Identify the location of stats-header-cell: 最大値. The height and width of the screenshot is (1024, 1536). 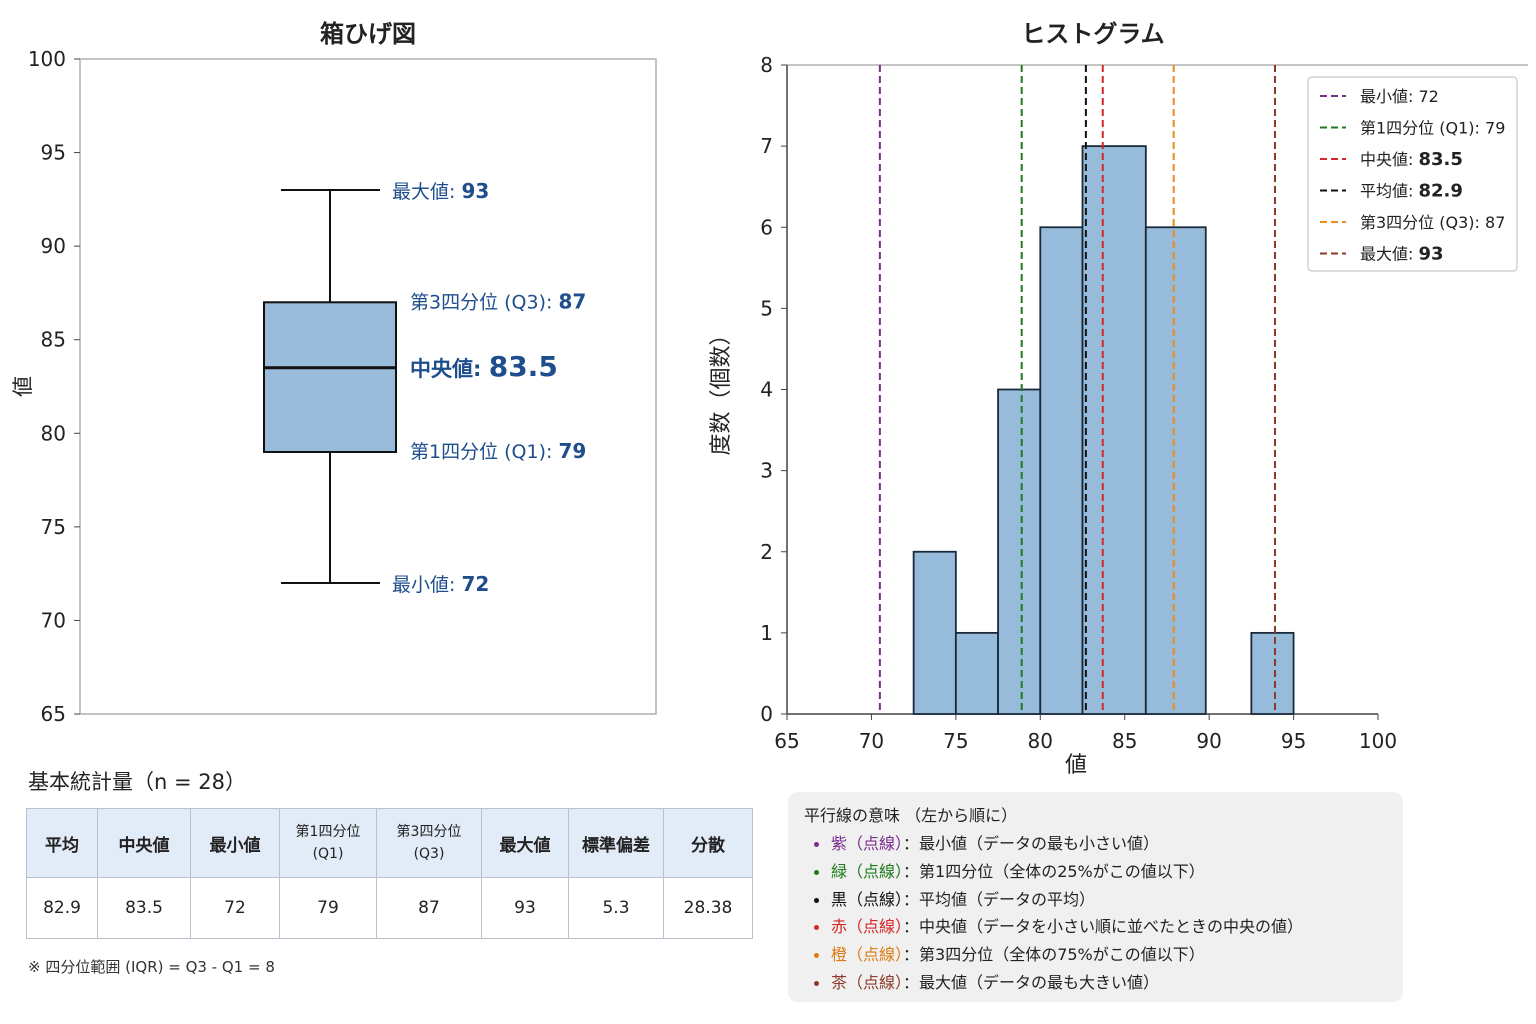
(525, 843).